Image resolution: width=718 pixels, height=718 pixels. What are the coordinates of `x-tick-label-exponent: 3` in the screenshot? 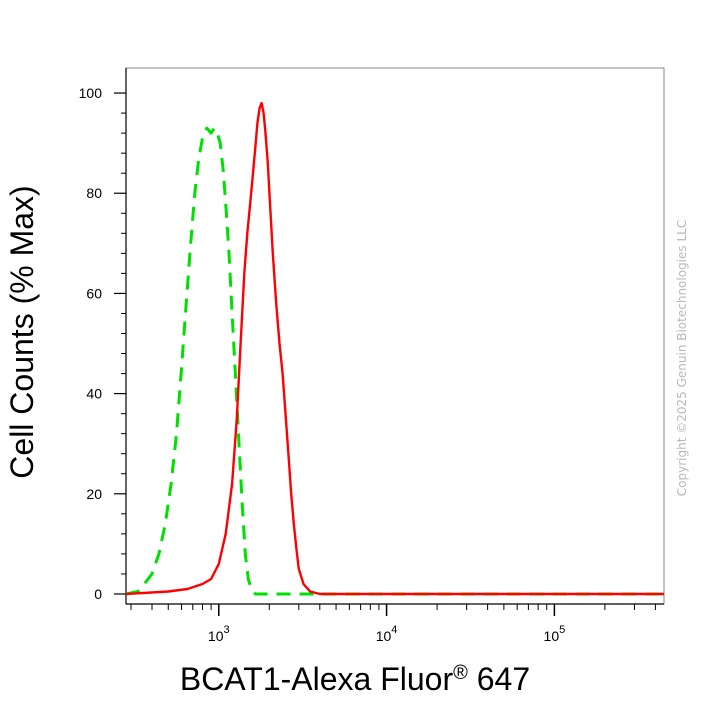 It's located at (226, 630).